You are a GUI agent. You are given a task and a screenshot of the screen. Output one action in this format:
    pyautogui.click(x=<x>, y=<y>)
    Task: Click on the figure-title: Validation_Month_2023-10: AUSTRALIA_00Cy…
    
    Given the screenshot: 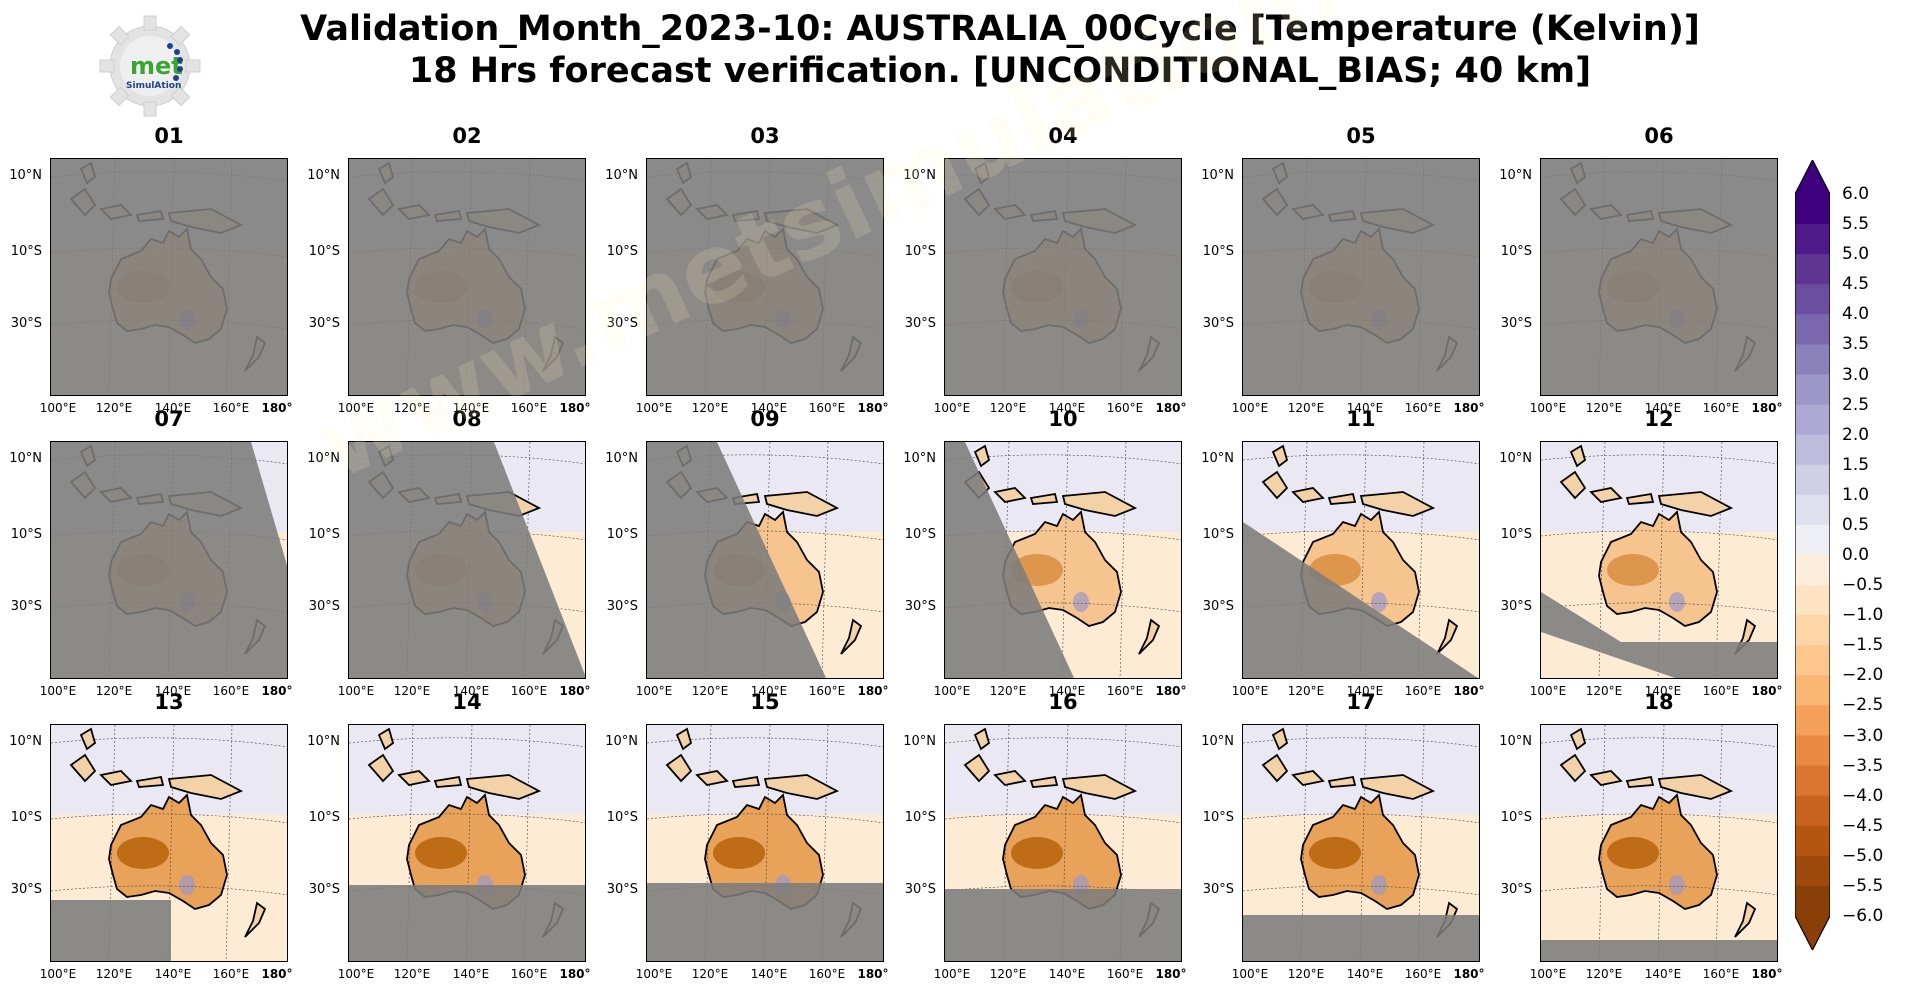 What is the action you would take?
    pyautogui.click(x=1000, y=50)
    